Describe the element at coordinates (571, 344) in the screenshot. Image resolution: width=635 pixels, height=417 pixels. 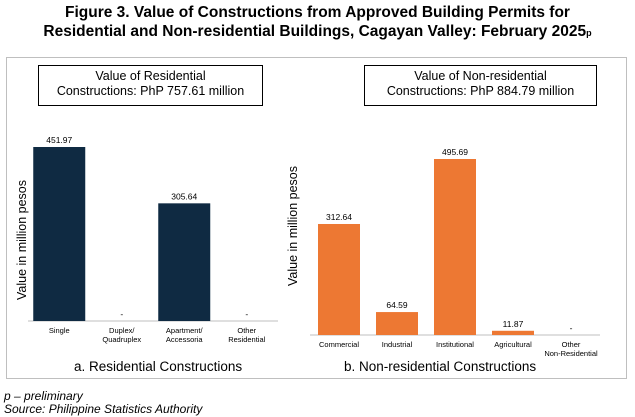
I see `nonresidential-category-label-4-0: Other` at that location.